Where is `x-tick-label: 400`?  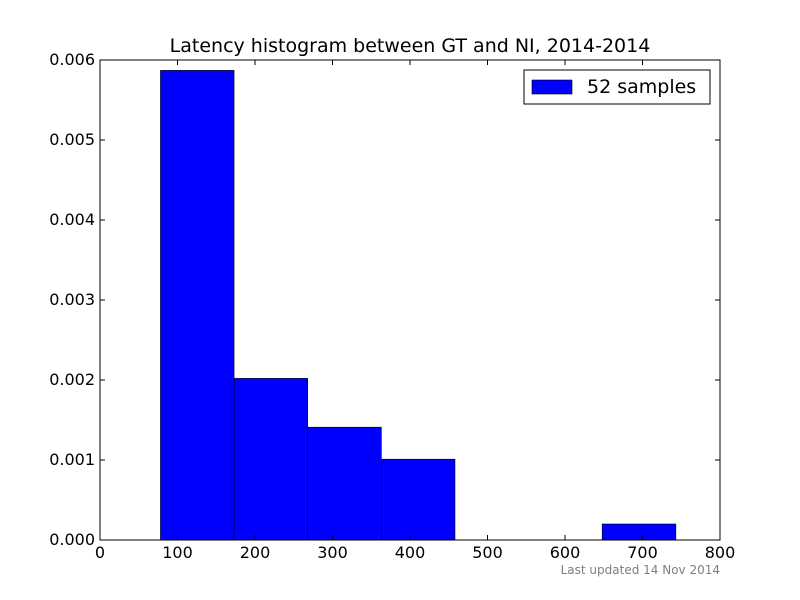 x-tick-label: 400 is located at coordinates (410, 552).